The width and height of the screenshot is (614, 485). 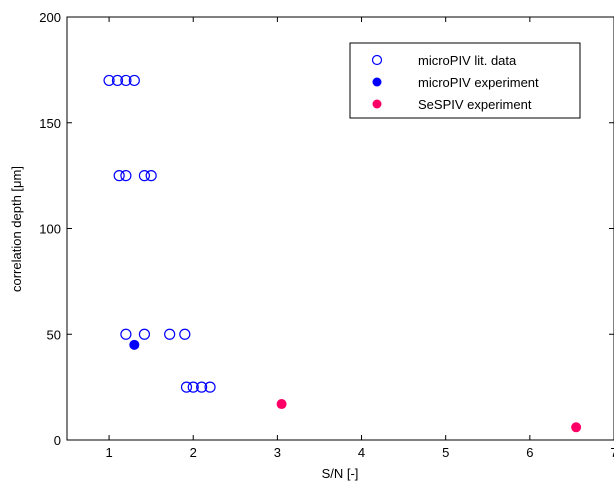 What do you see at coordinates (467, 60) in the screenshot?
I see `legend-label-lit-data: microPIV lit. data` at bounding box center [467, 60].